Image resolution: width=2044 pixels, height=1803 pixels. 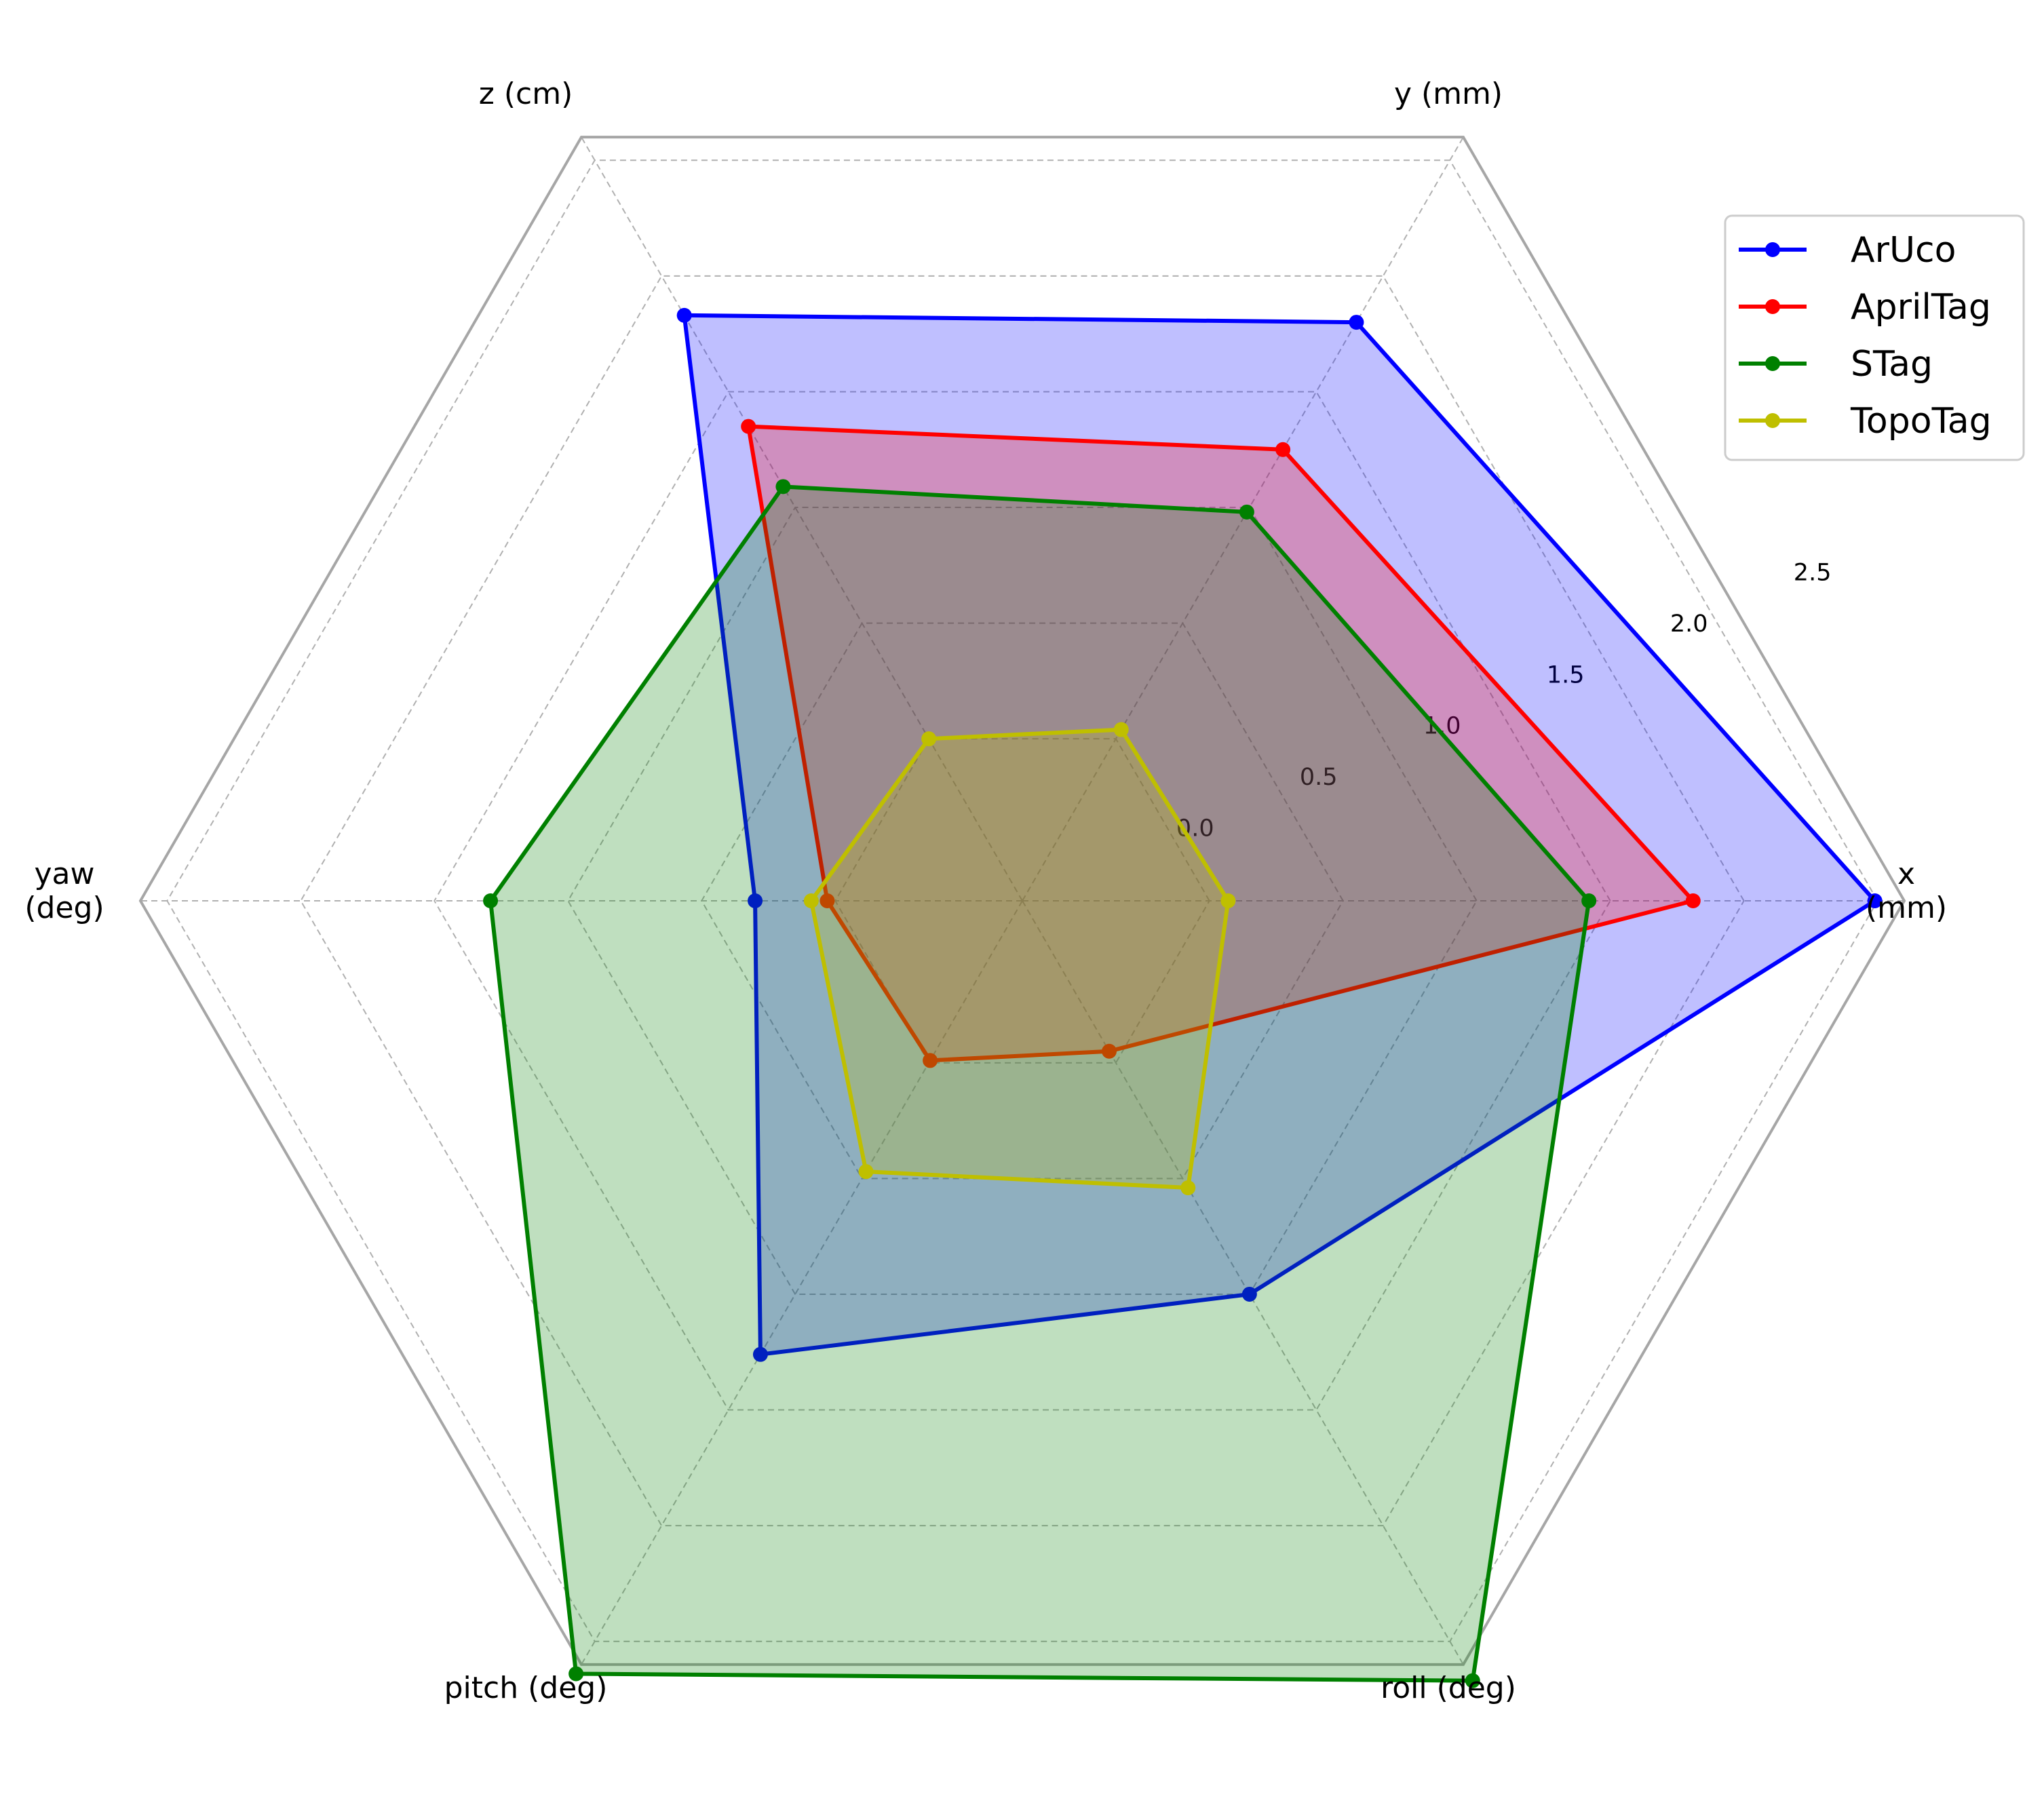 What do you see at coordinates (65, 874) in the screenshot?
I see `axis-label-line: yaw` at bounding box center [65, 874].